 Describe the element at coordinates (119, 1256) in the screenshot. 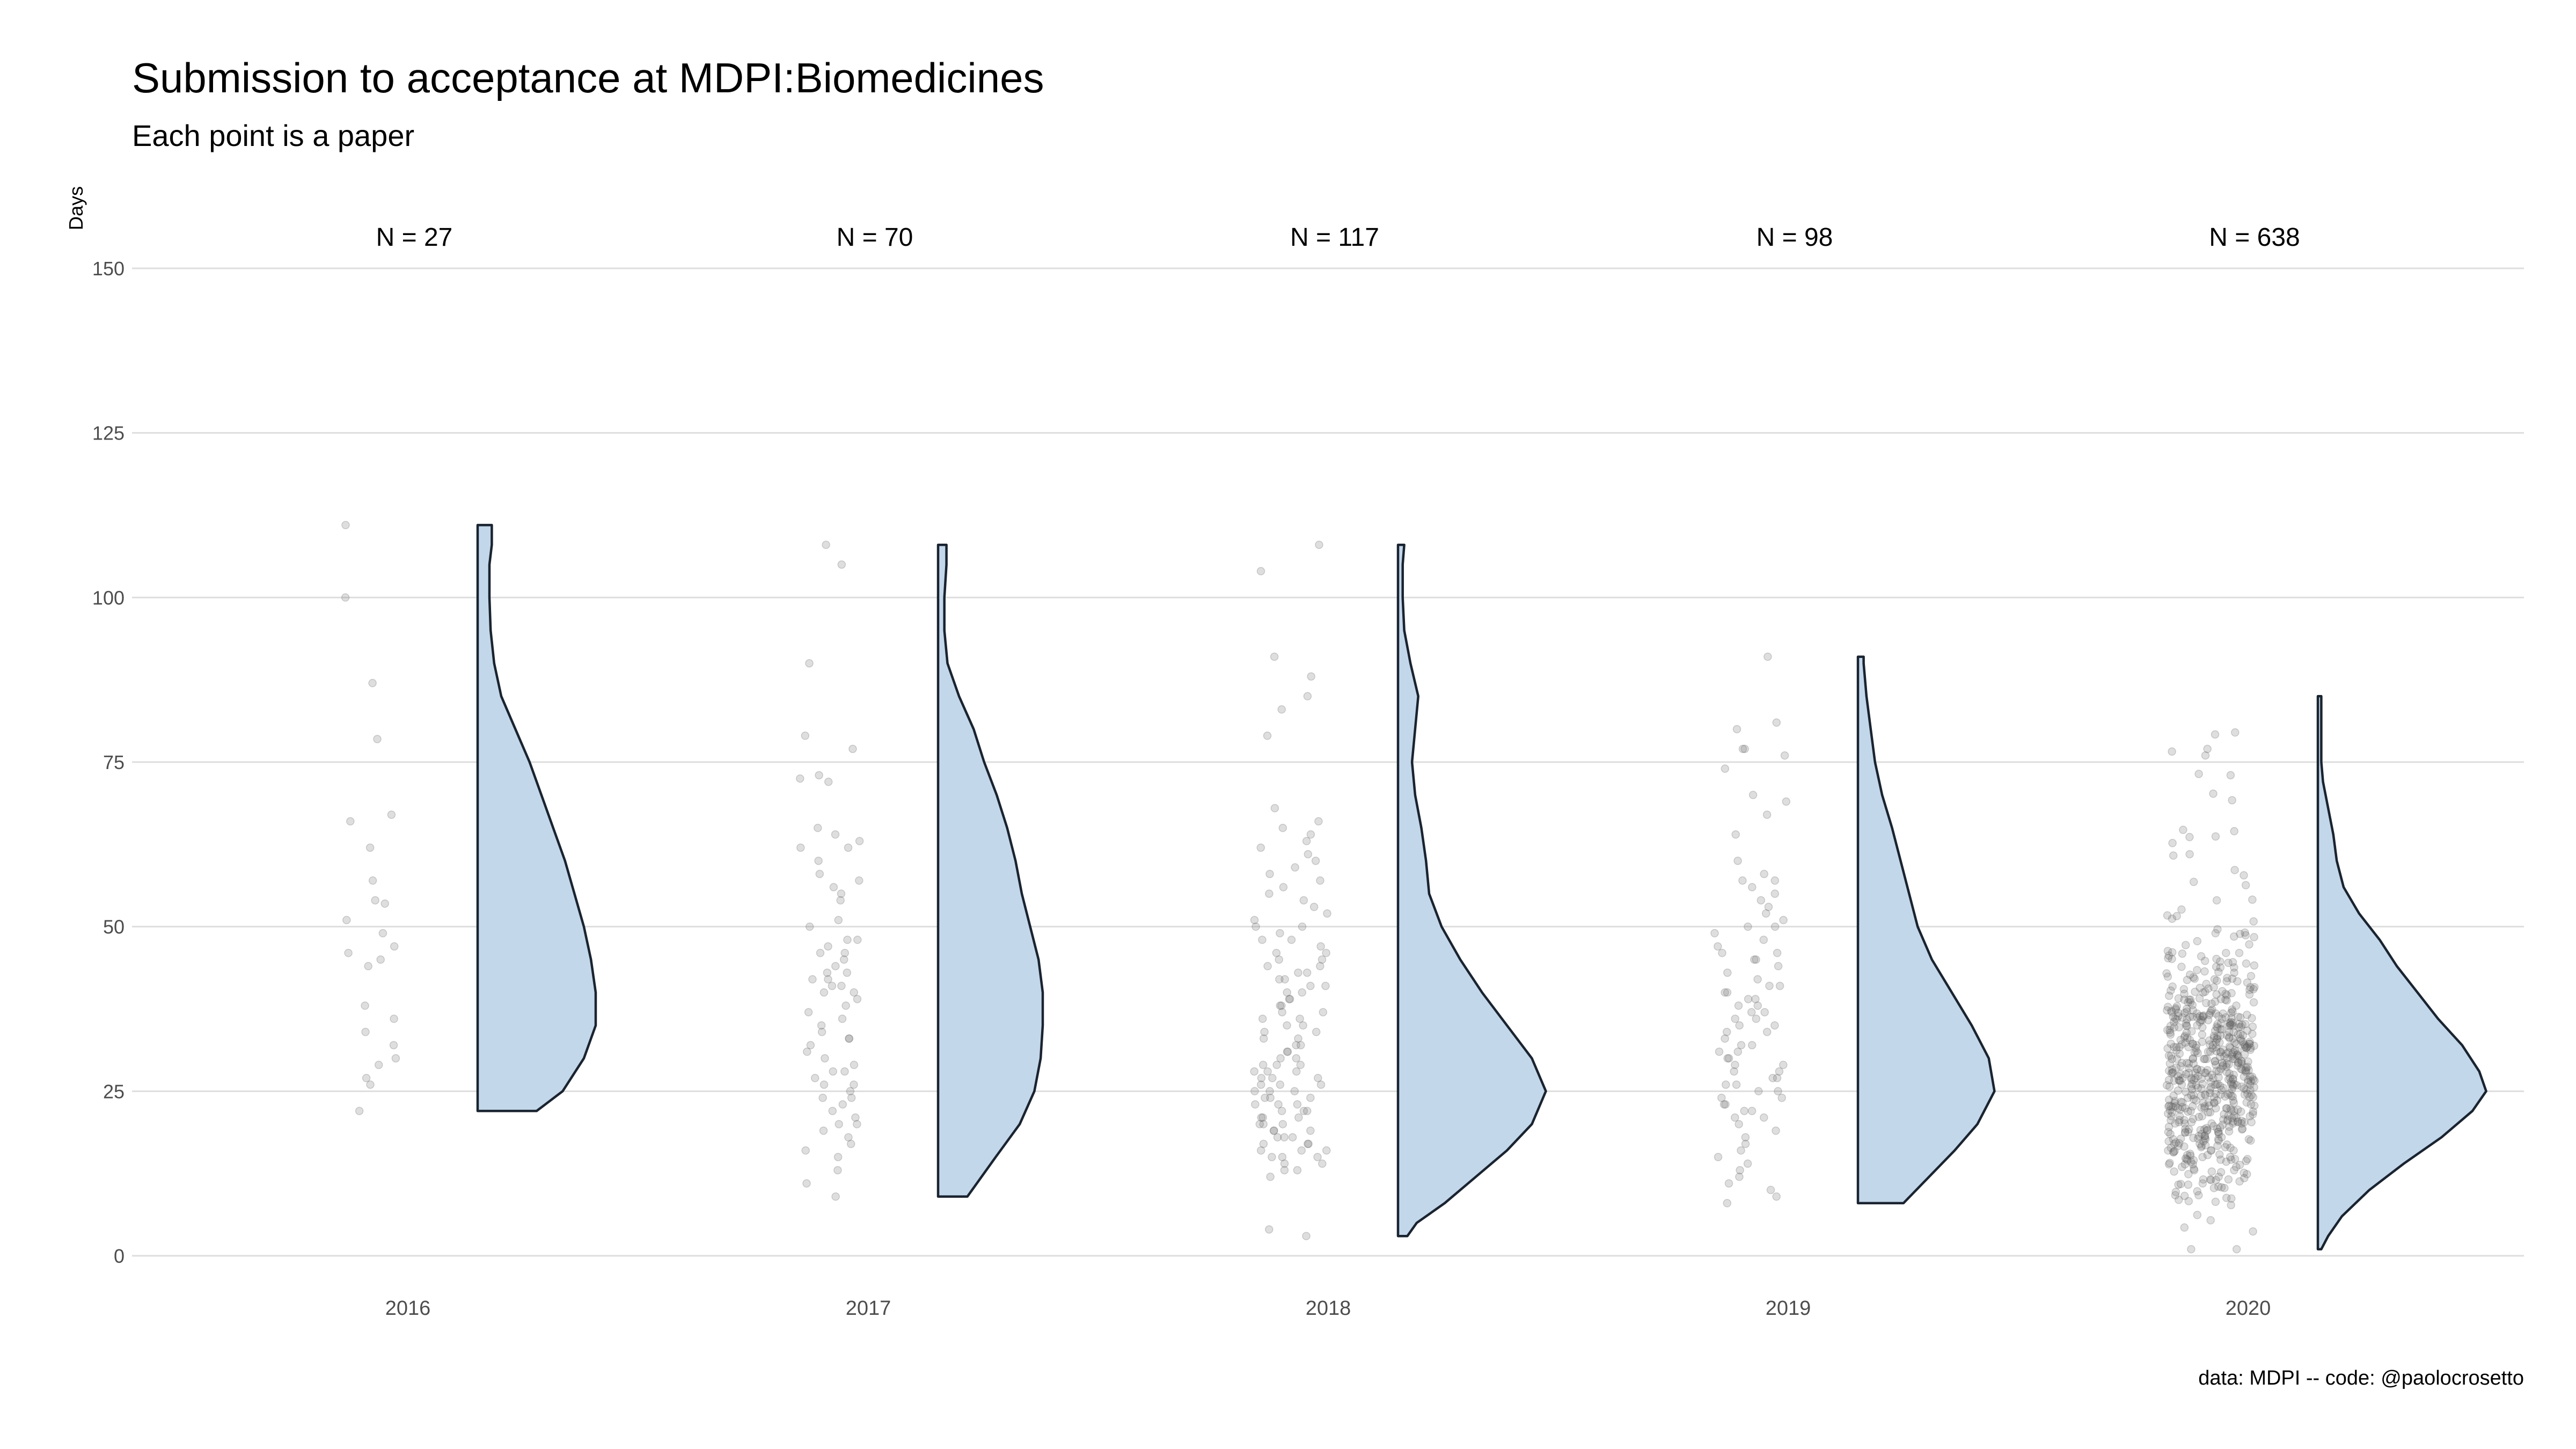

I see `y-tick-label-0: 0` at that location.